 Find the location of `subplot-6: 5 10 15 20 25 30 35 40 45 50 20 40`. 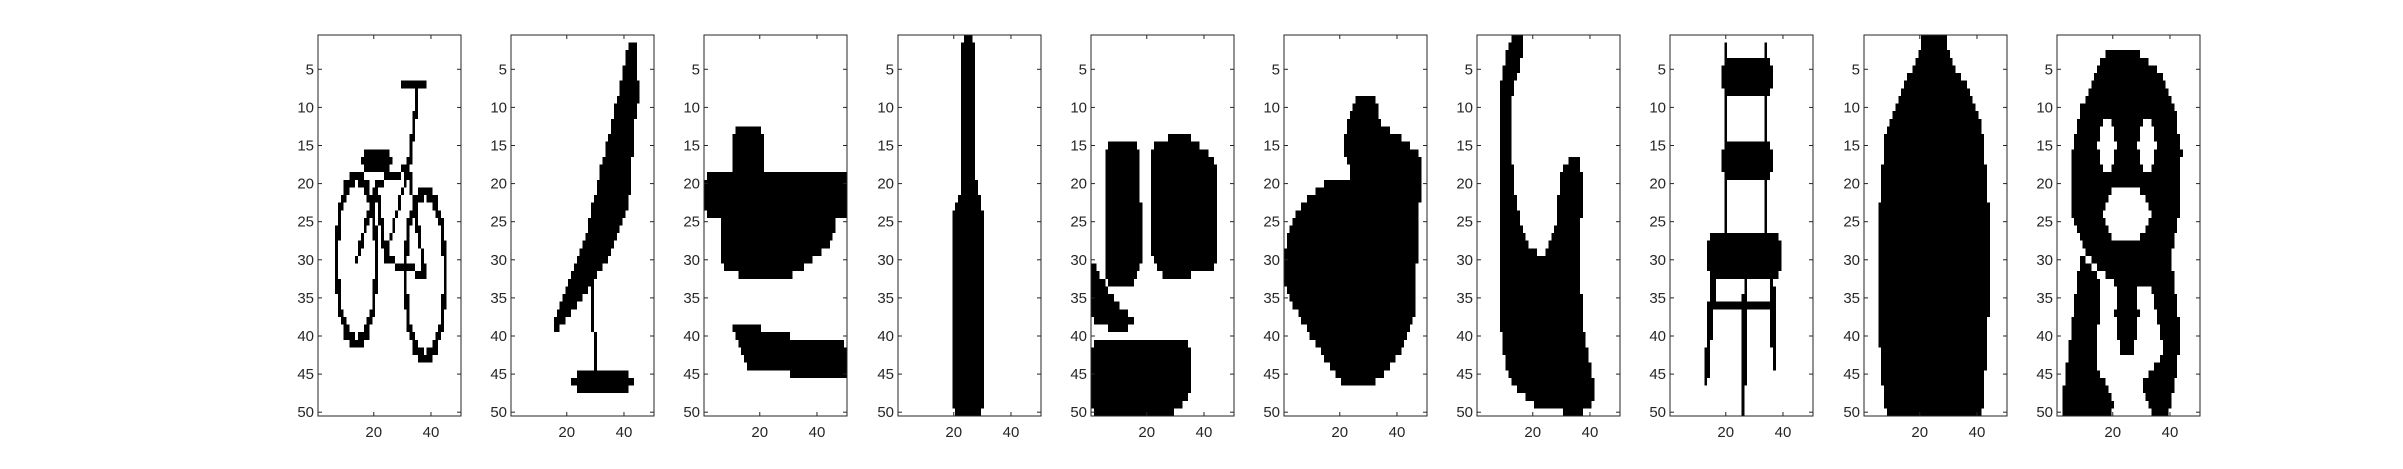

subplot-6: 5 10 15 20 25 30 35 40 45 50 20 40 is located at coordinates (1345, 237).